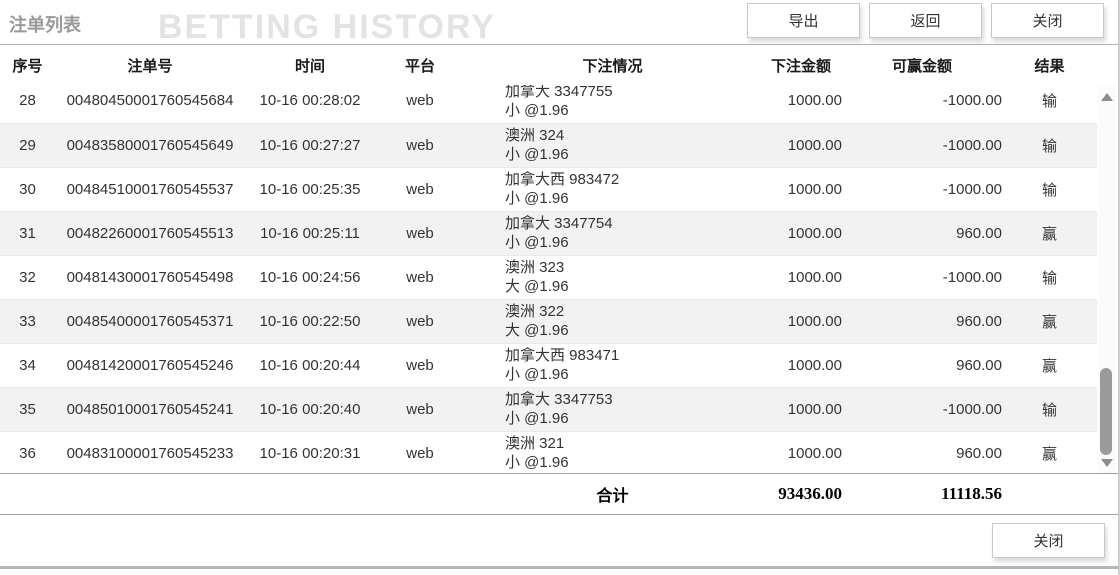 The height and width of the screenshot is (575, 1119). What do you see at coordinates (27, 409) in the screenshot?
I see `cell-seq: 35` at bounding box center [27, 409].